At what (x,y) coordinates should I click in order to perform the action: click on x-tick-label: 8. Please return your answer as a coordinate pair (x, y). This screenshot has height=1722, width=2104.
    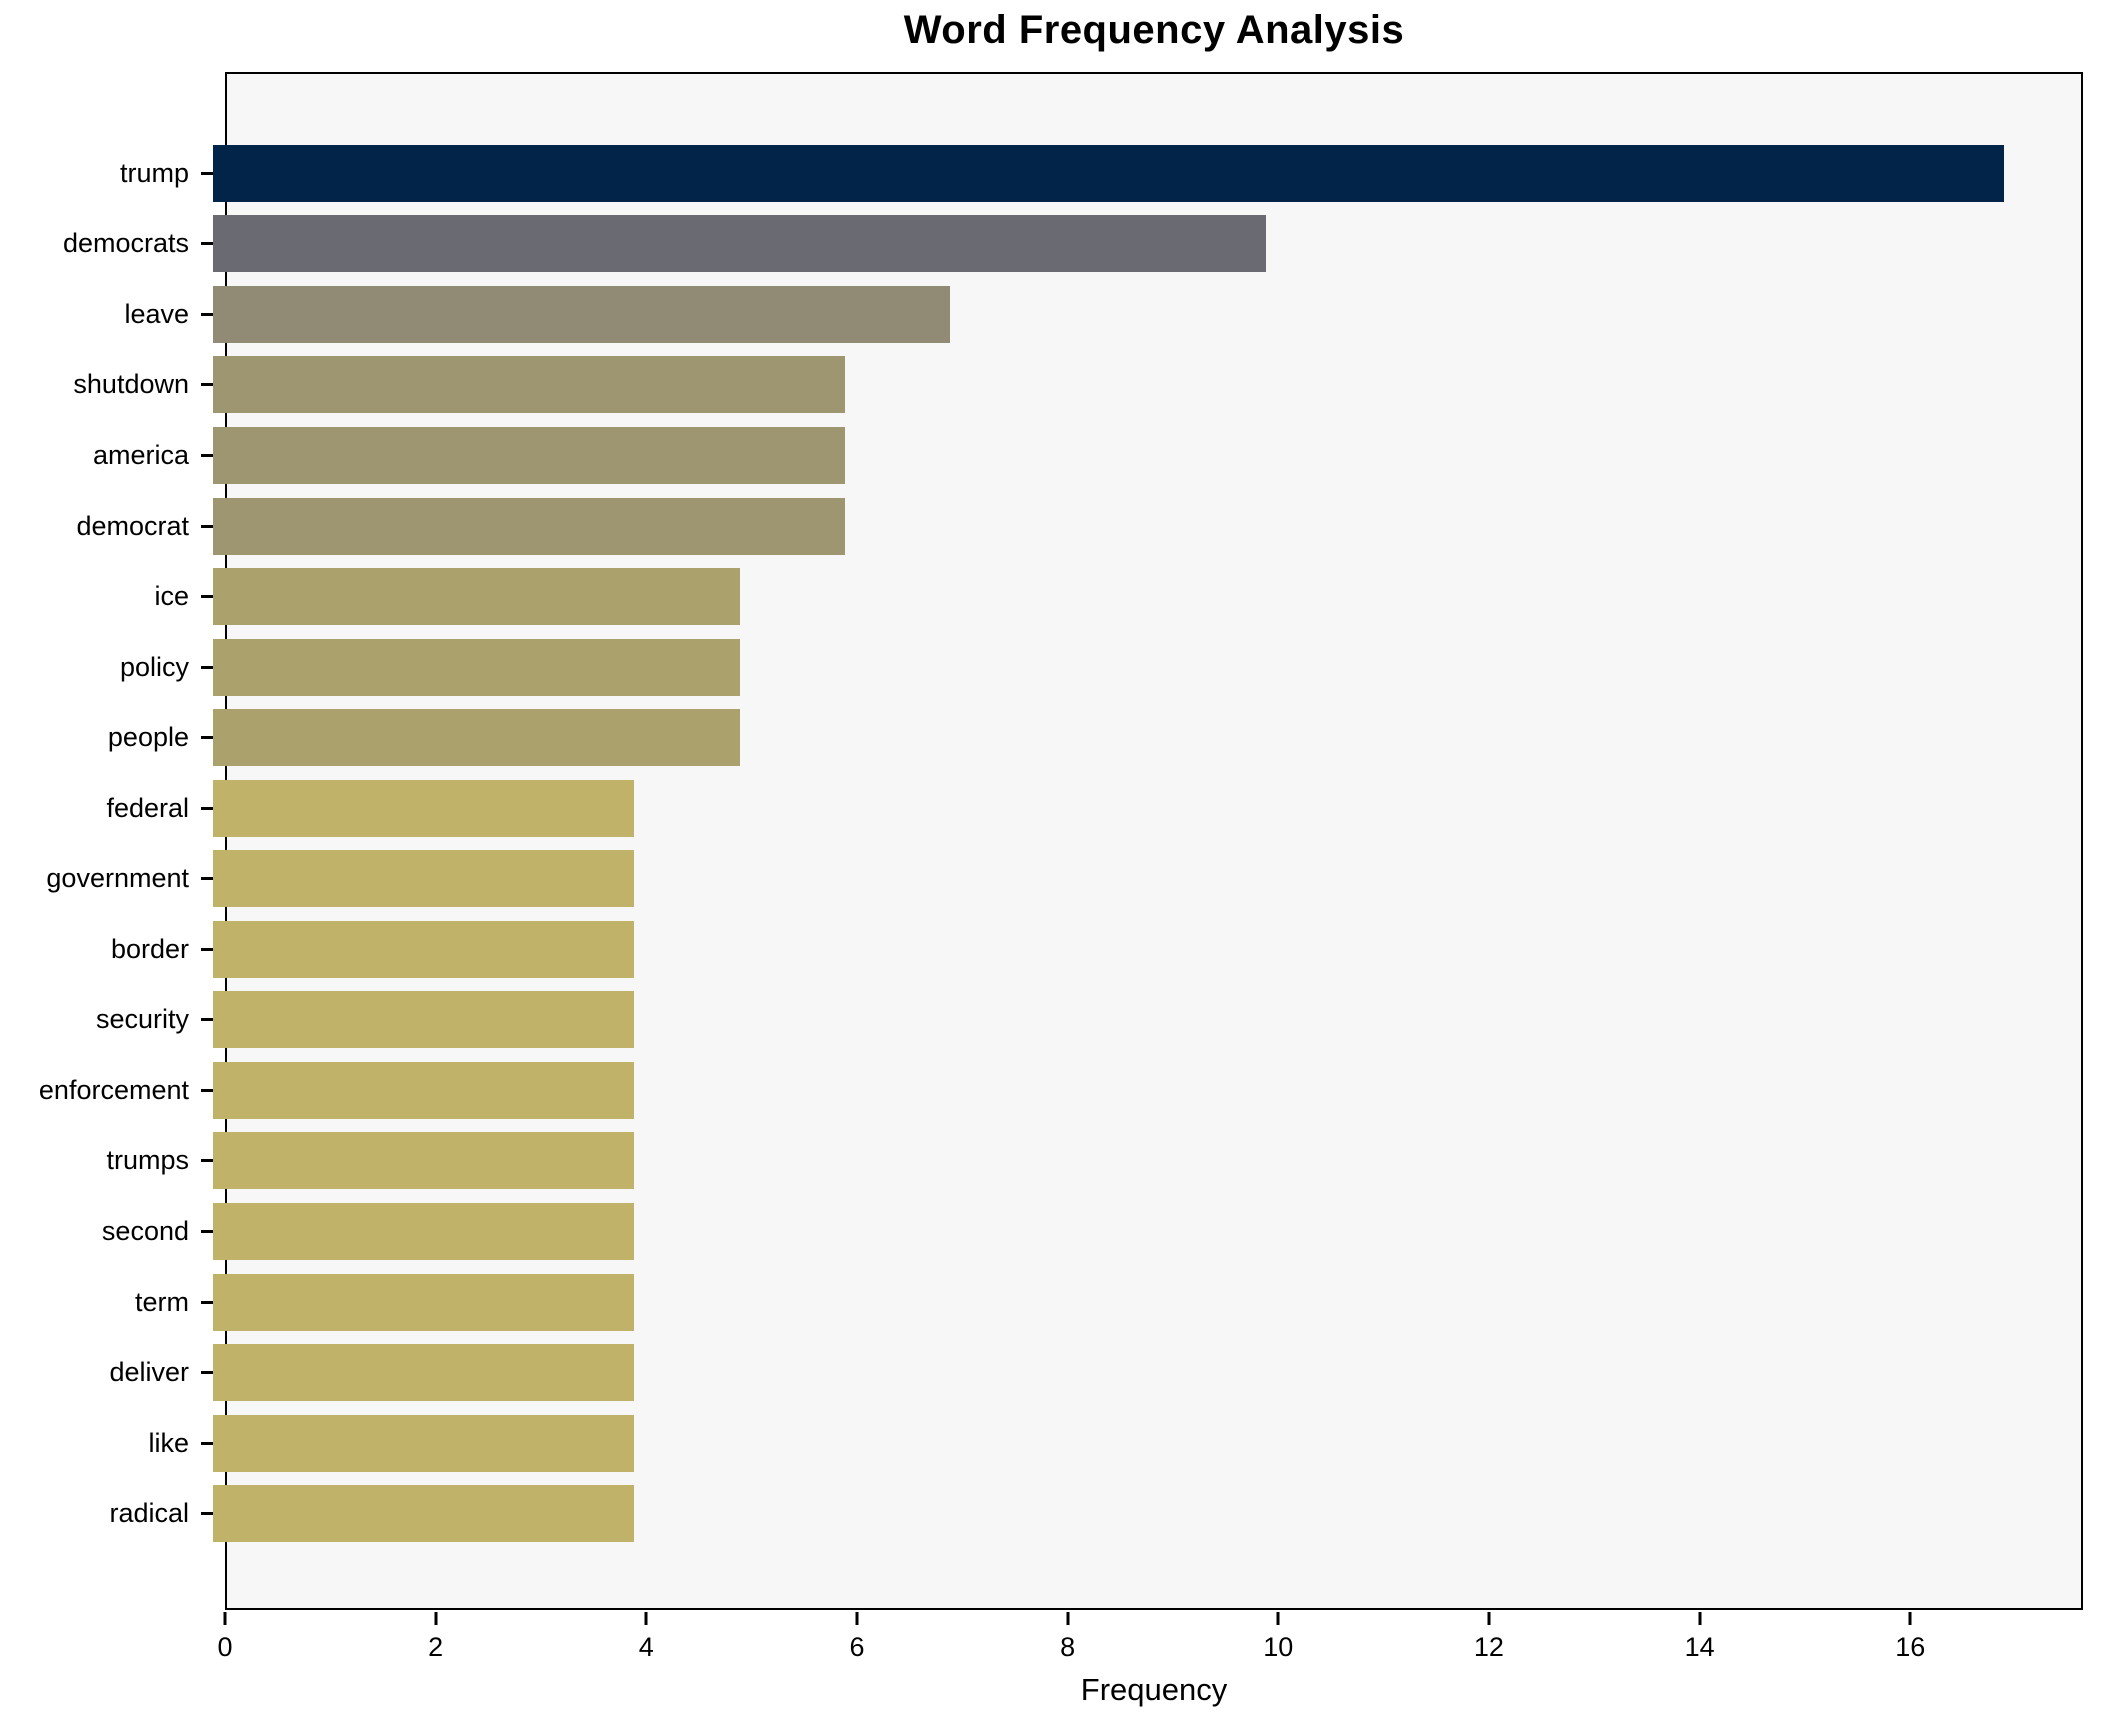
    Looking at the image, I should click on (1068, 1647).